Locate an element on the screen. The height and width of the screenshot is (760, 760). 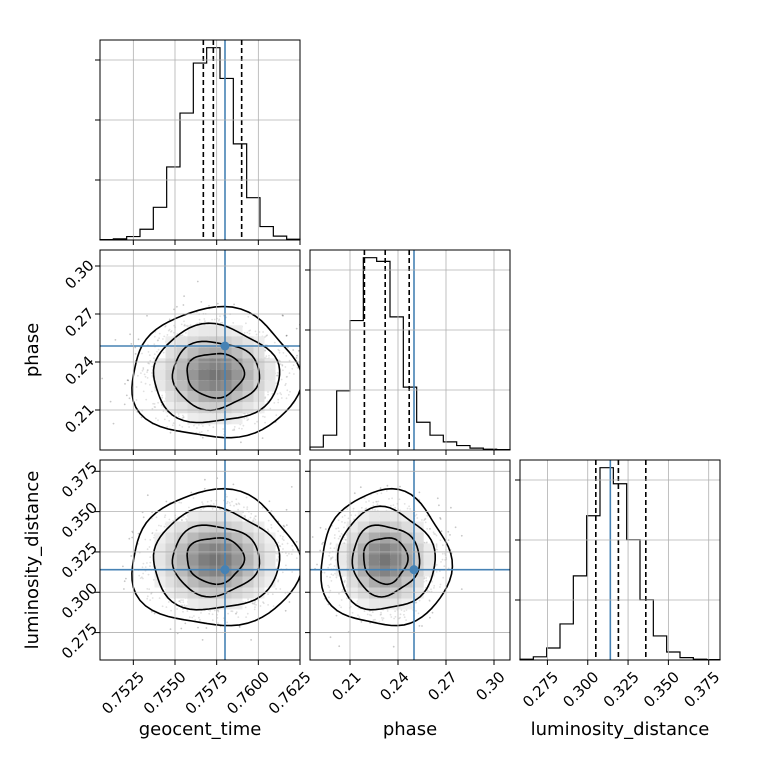
hist-luminosity_distance-frame is located at coordinates (620, 560).